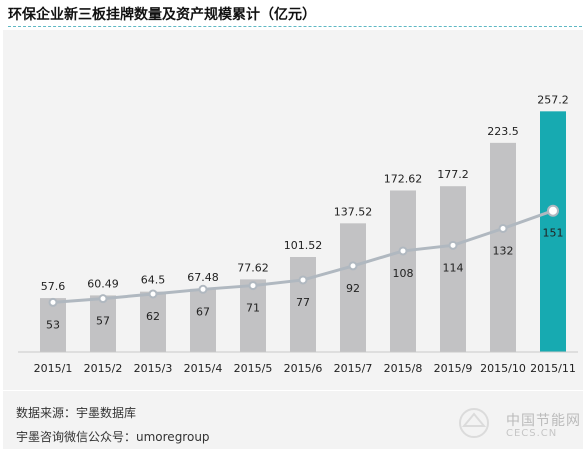  I want to click on x-tick-label: 2015/3, so click(153, 368).